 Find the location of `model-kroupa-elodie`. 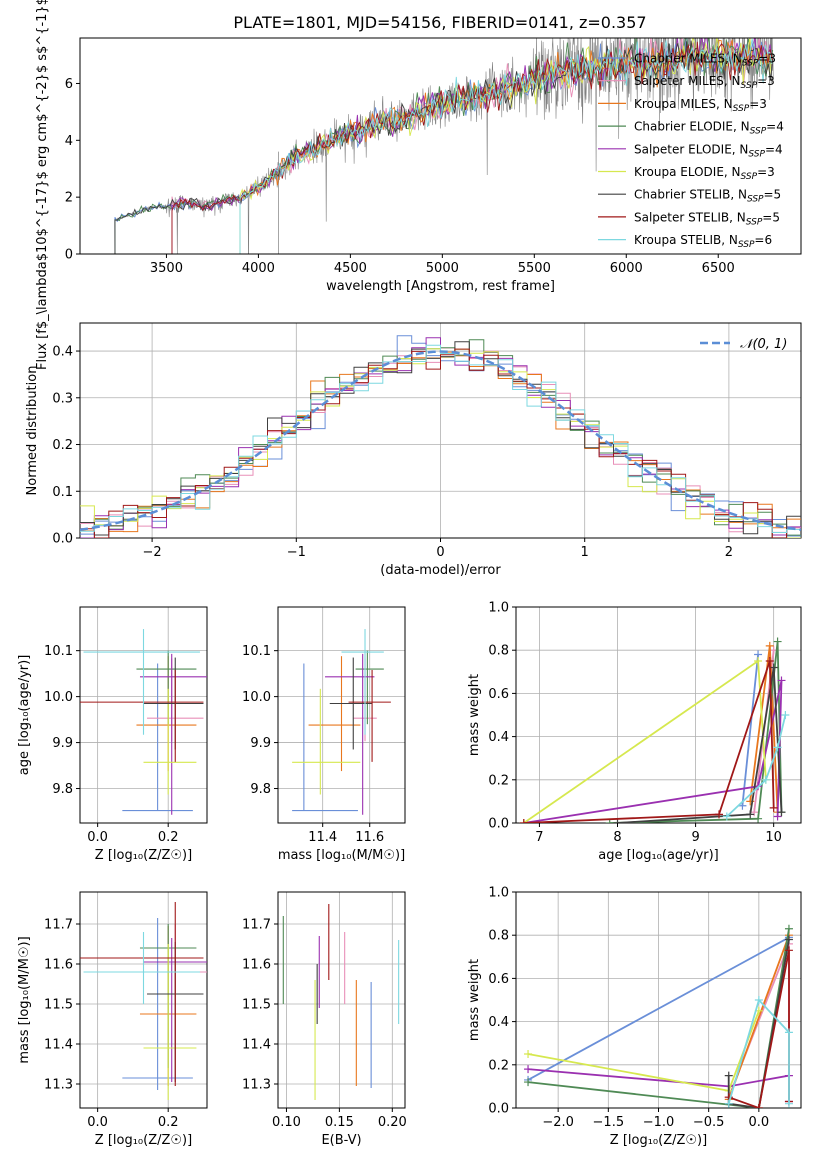

model-kroupa-elodie is located at coordinates (506, 146).